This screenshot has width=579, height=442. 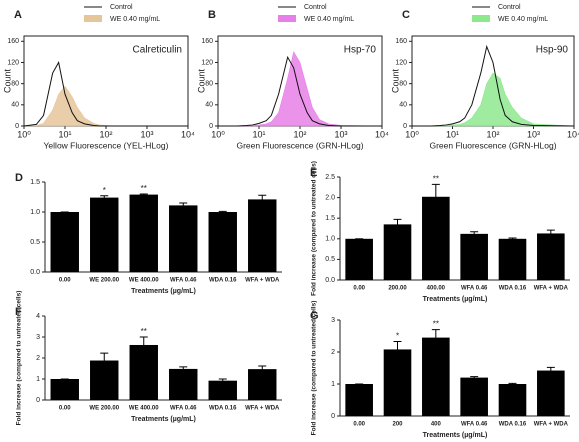 What do you see at coordinates (330, 218) in the screenshot?
I see `y-tick-label: 1.5` at bounding box center [330, 218].